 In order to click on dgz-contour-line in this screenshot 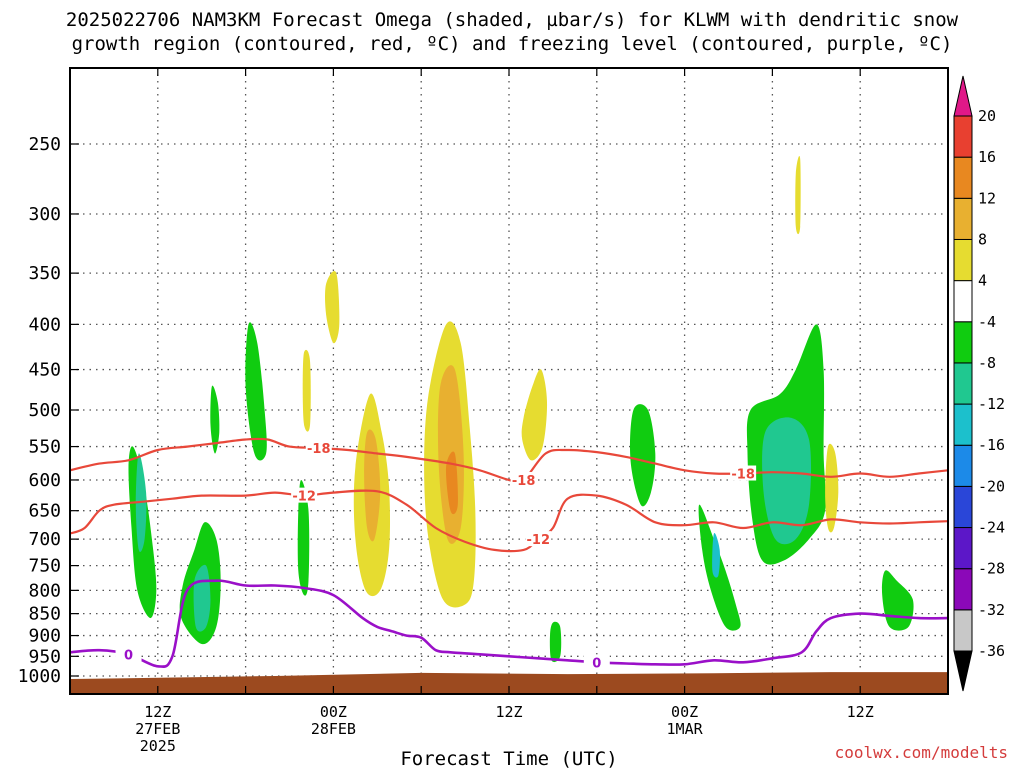, I will do `click(509, 521)`.